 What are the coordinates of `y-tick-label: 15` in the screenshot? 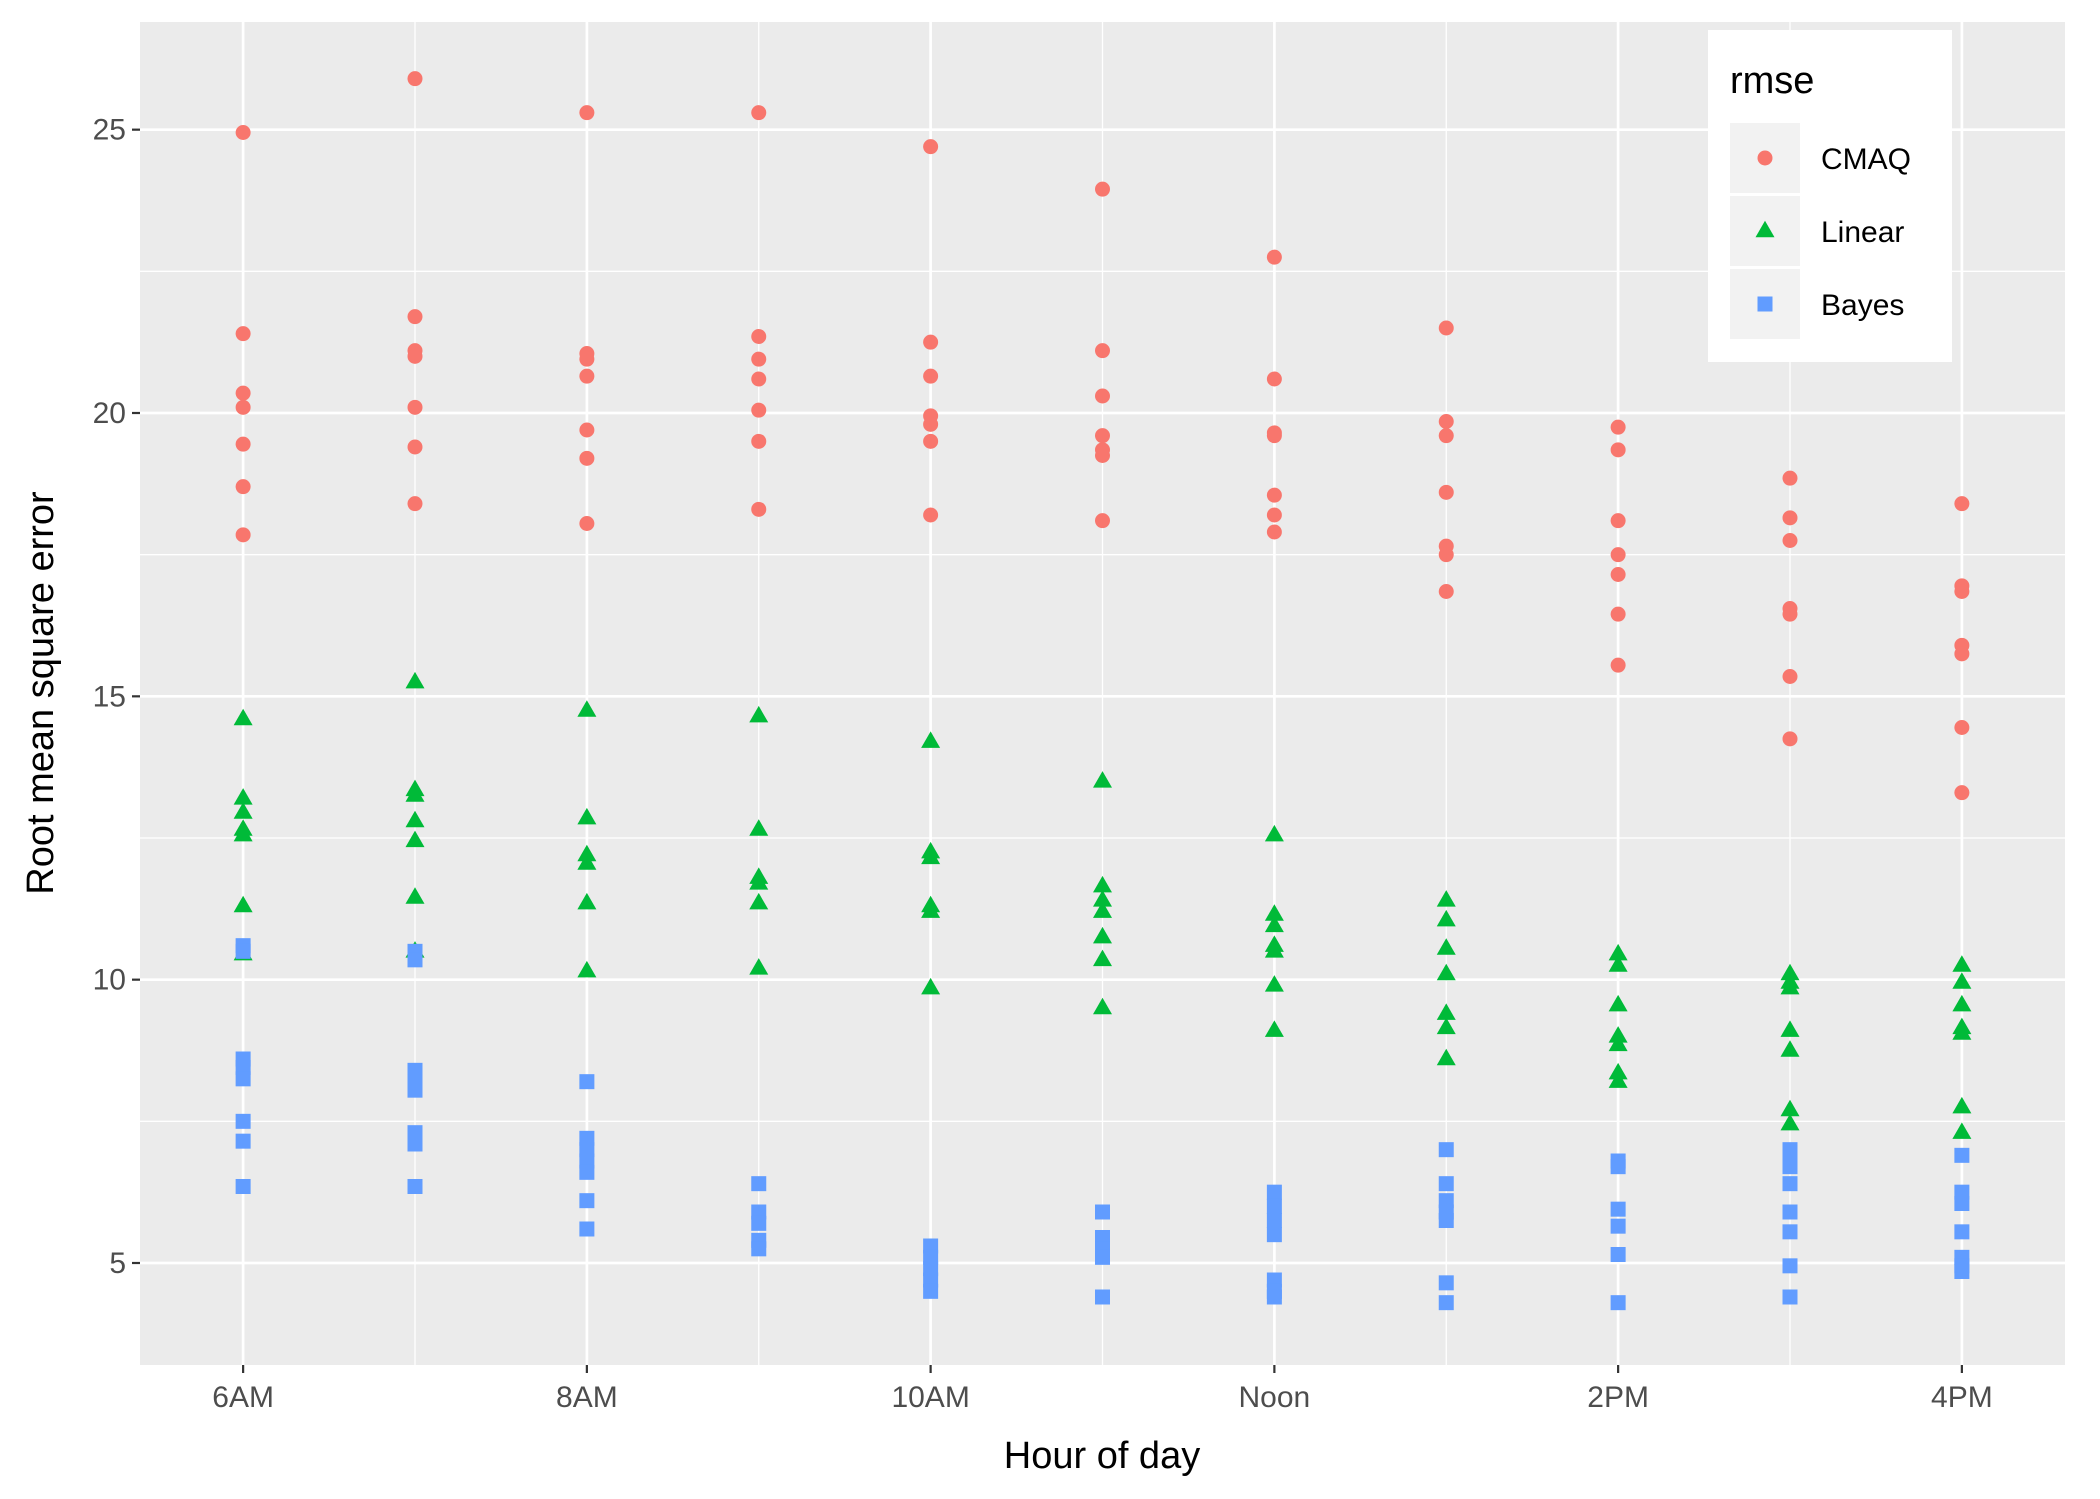 It's located at (109, 696).